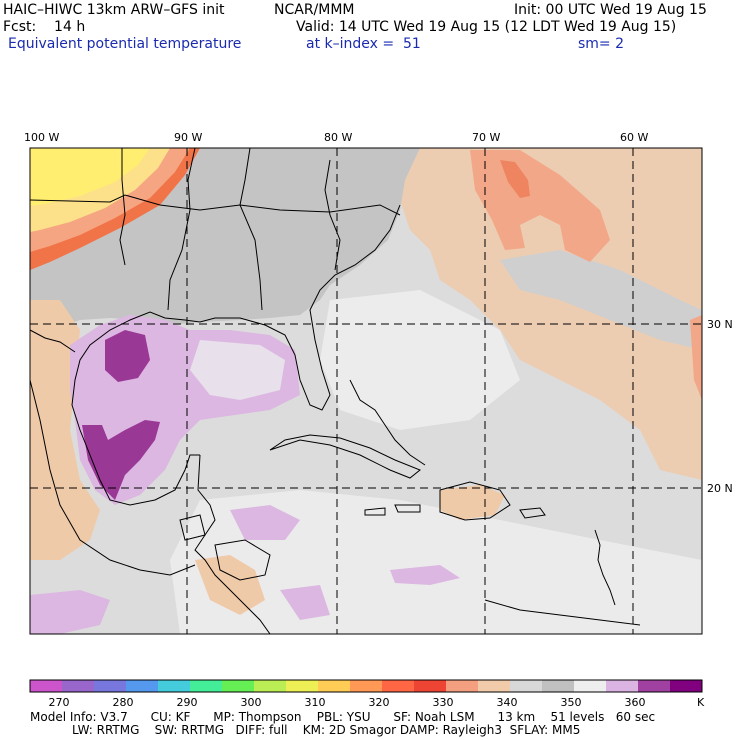  Describe the element at coordinates (347, 702) in the screenshot. I see `colorbar-labels: 270 280 290 300 310 320 330 340 350 360` at that location.